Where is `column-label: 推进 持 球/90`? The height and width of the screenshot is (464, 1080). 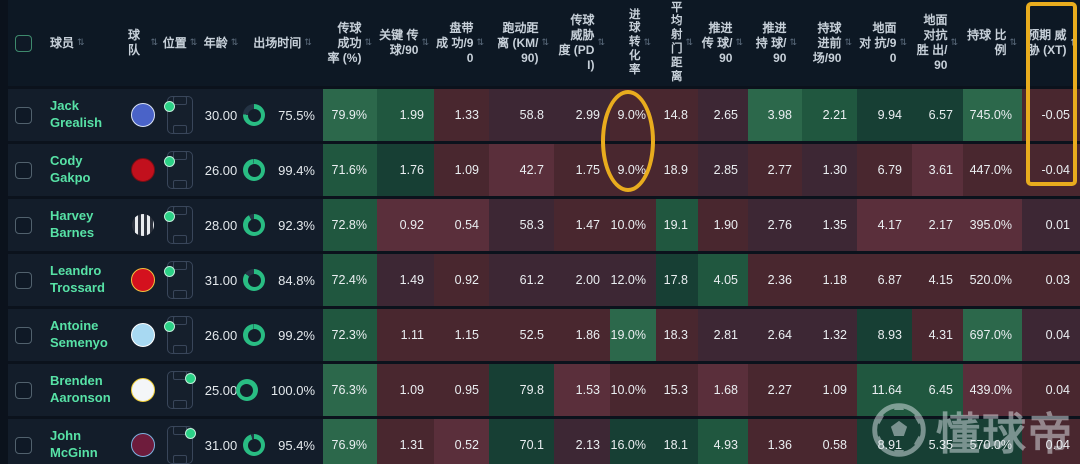
column-label: 推进 持 球/90 is located at coordinates (771, 42).